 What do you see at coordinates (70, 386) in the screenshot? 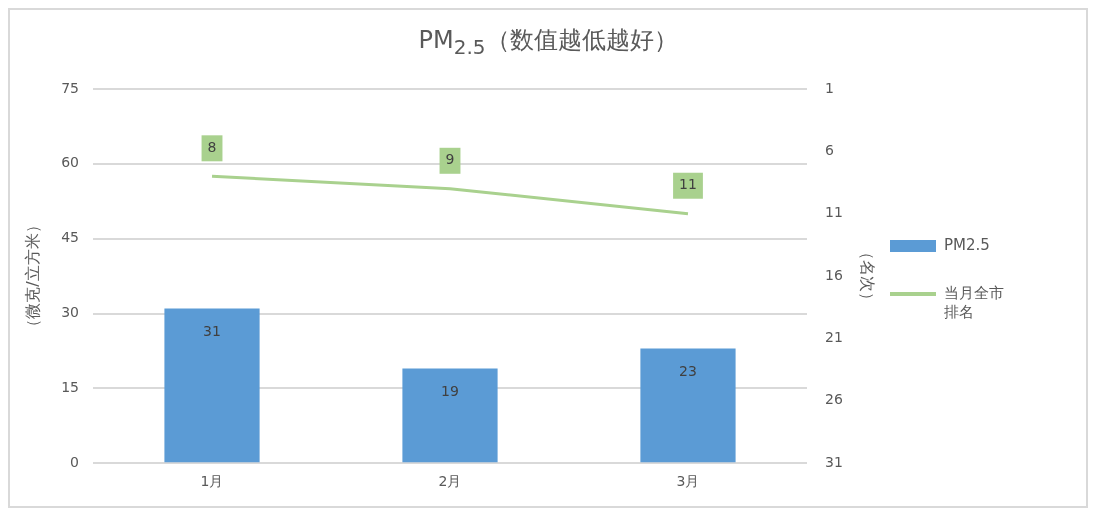
I see `y-tick-label: 15` at bounding box center [70, 386].